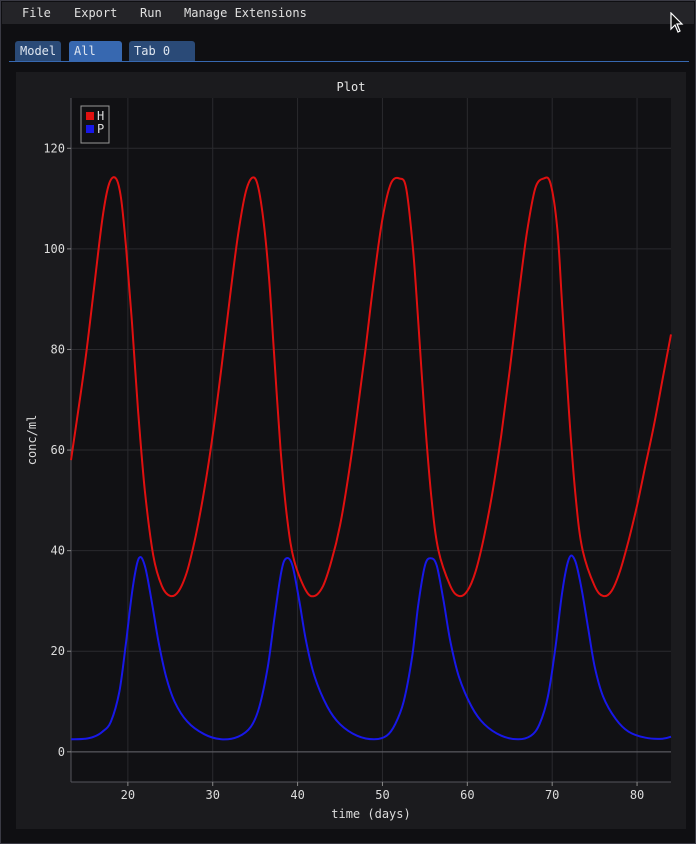 This screenshot has width=696, height=844. Describe the element at coordinates (90, 129) in the screenshot. I see `legend-swatch-P` at that location.